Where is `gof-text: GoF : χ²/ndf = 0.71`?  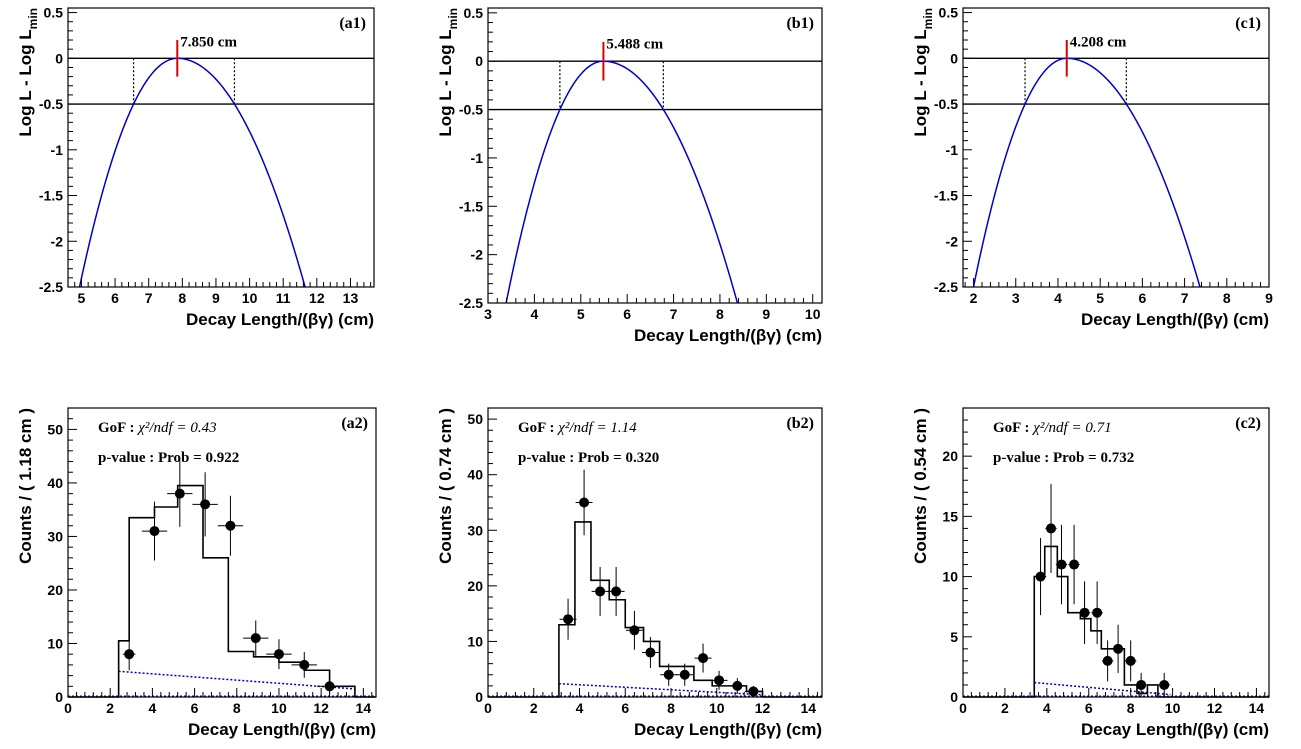 gof-text: GoF : χ²/ndf = 0.71 is located at coordinates (1052, 428).